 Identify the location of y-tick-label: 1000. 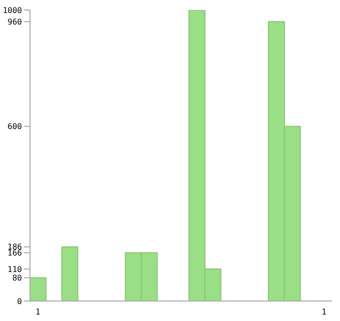
(12, 10).